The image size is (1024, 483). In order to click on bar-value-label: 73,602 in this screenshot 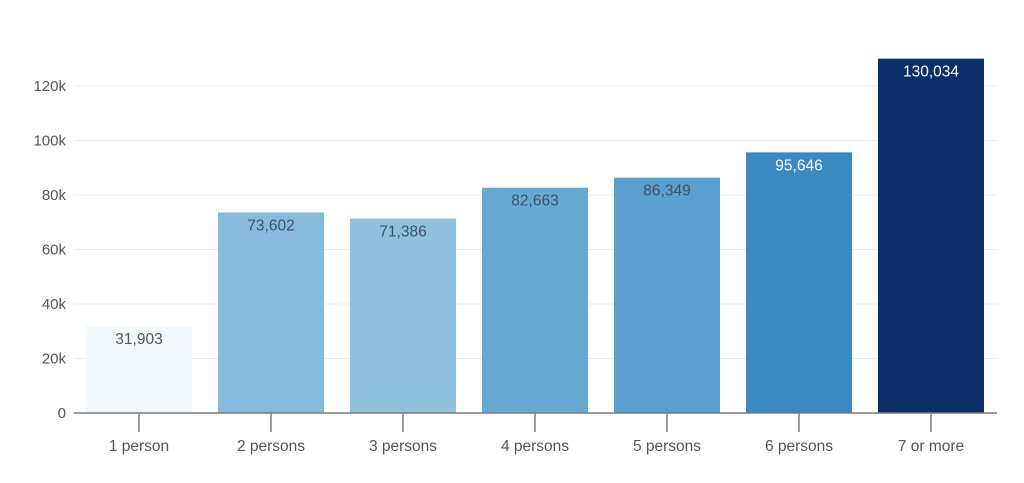, I will do `click(270, 225)`.